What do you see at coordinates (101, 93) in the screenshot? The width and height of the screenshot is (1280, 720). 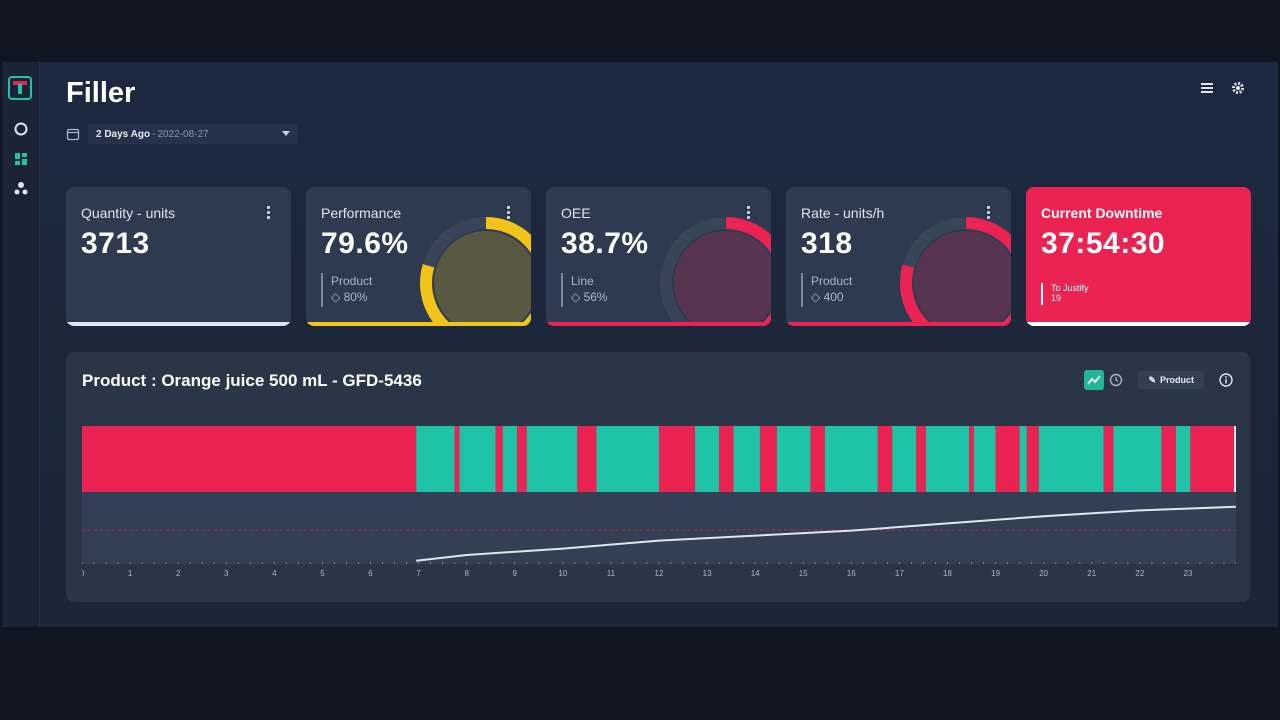 I see `page-title: Filler` at bounding box center [101, 93].